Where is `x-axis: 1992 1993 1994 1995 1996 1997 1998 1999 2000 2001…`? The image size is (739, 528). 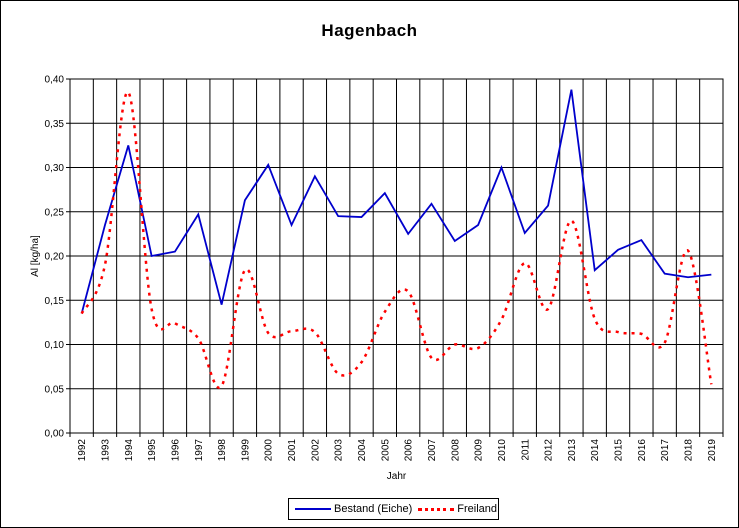
x-axis: 1992 1993 1994 1995 1996 1997 1998 1999 2000 2001… is located at coordinates (396, 447).